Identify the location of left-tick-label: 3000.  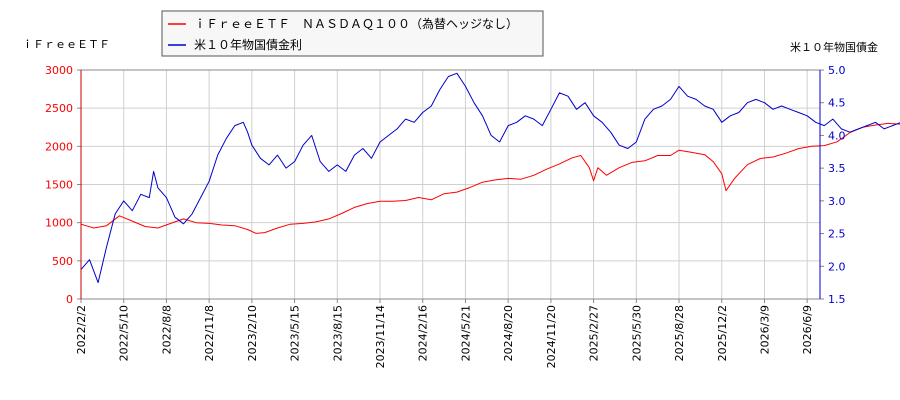
(59, 70).